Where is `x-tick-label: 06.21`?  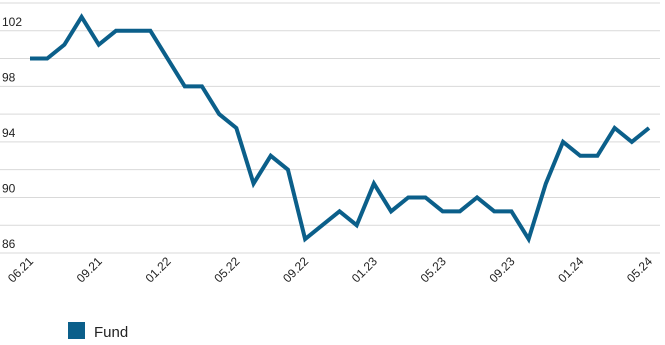
x-tick-label: 06.21 is located at coordinates (20, 269).